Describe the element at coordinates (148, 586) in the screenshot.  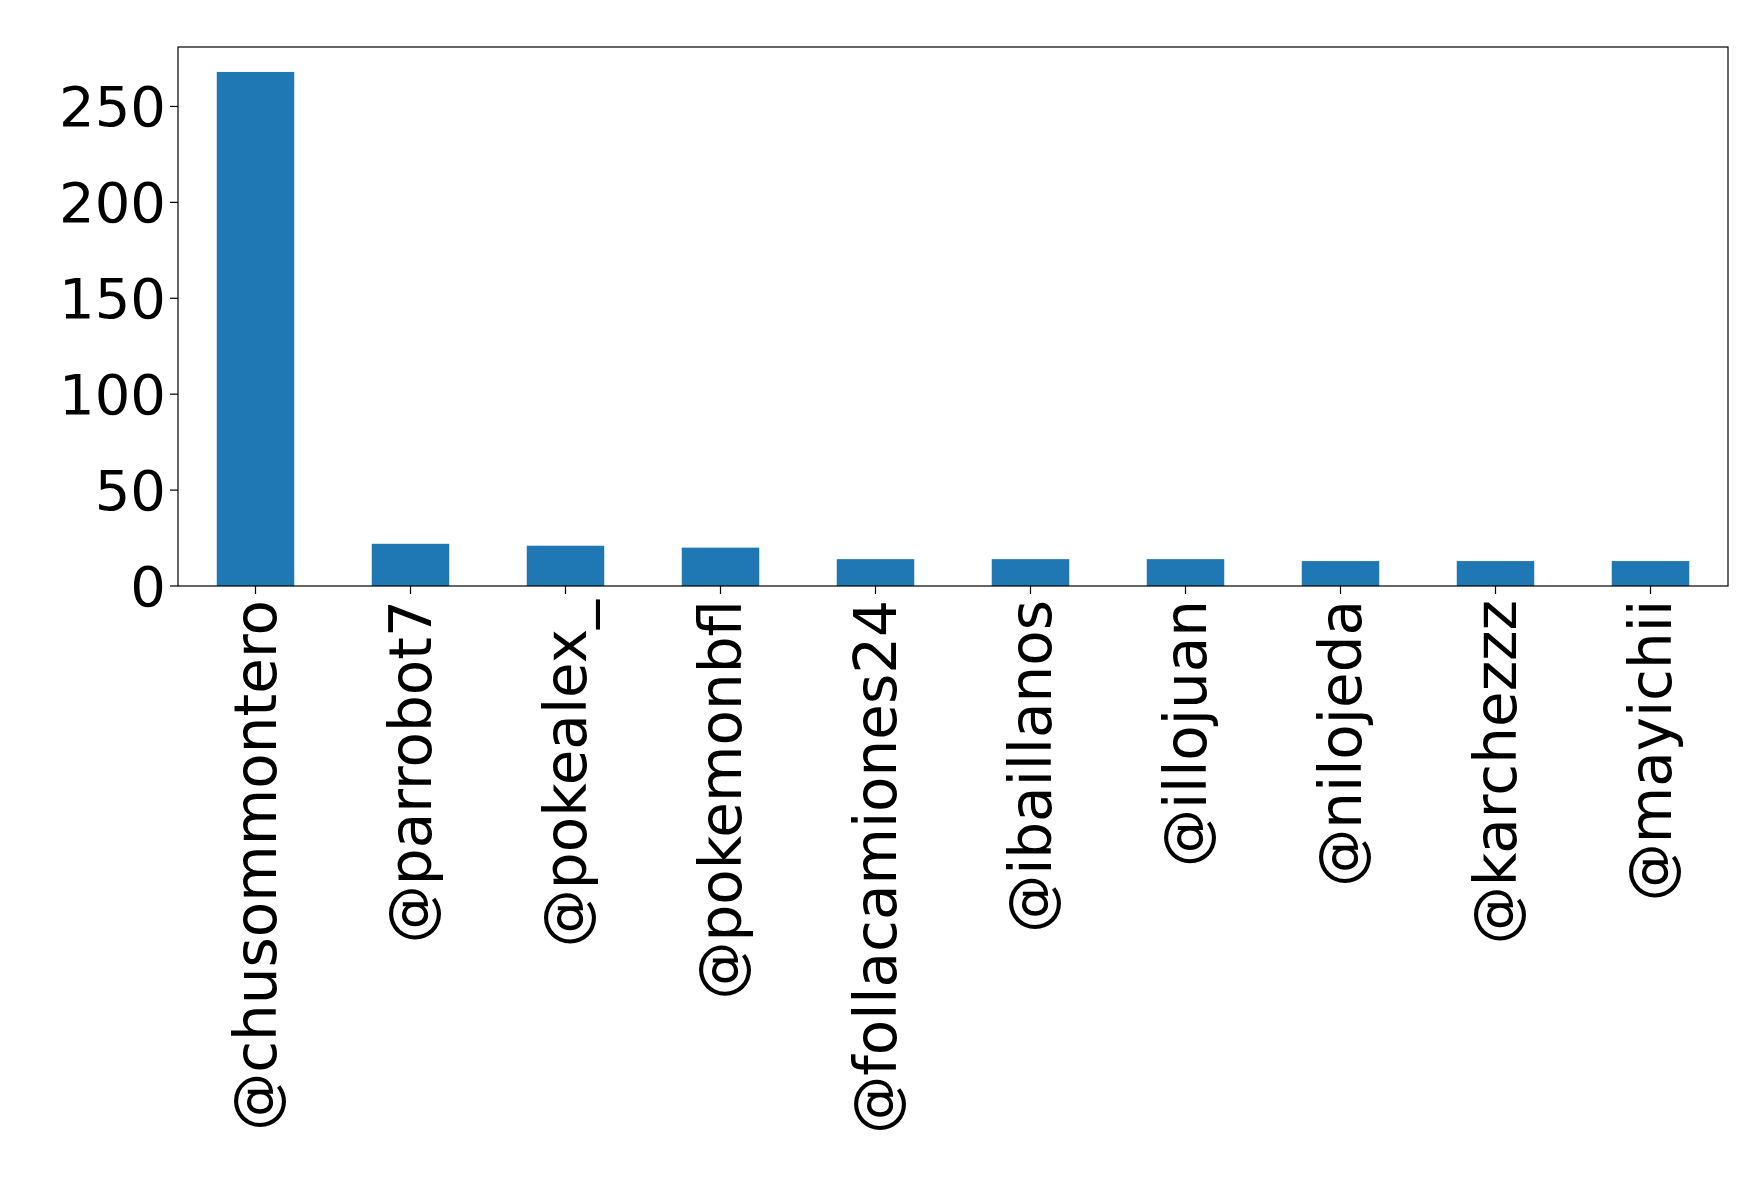
I see `y-tick-label: 0` at that location.